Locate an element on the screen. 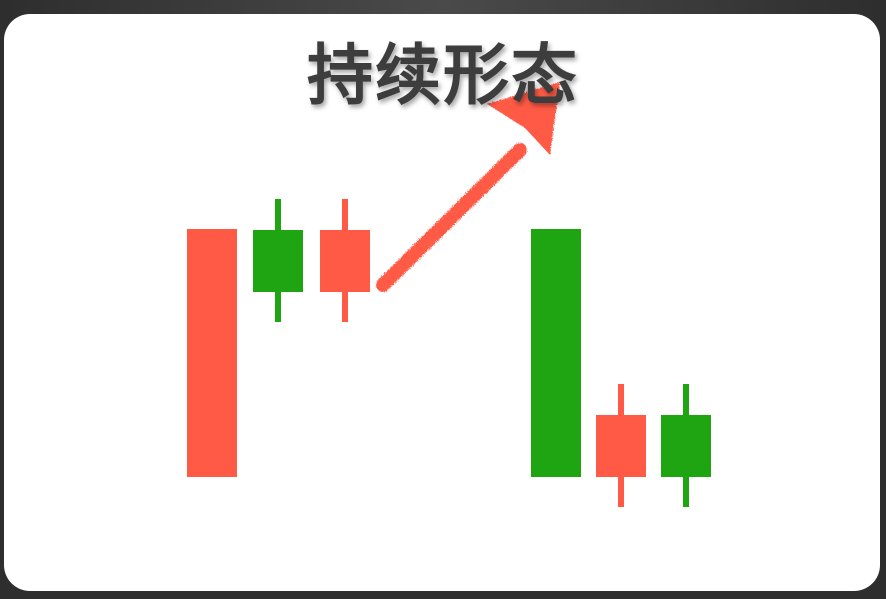 This screenshot has width=886, height=599. pattern-rising-continuation is located at coordinates (278, 338).